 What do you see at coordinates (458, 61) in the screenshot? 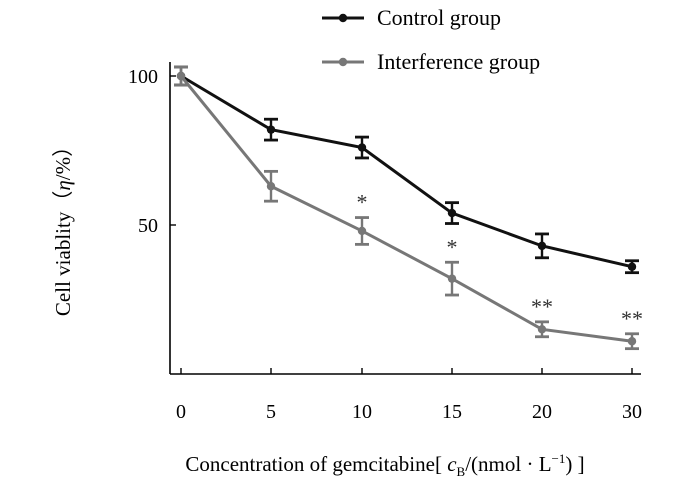
I see `legend-label: Interference group` at bounding box center [458, 61].